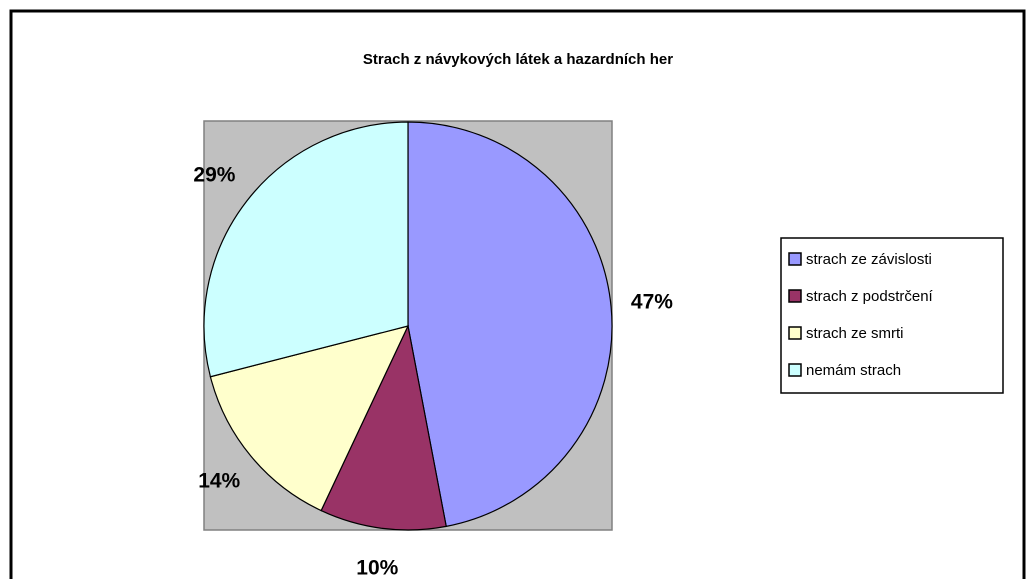 The width and height of the screenshot is (1035, 579). I want to click on data-label: 14%, so click(219, 481).